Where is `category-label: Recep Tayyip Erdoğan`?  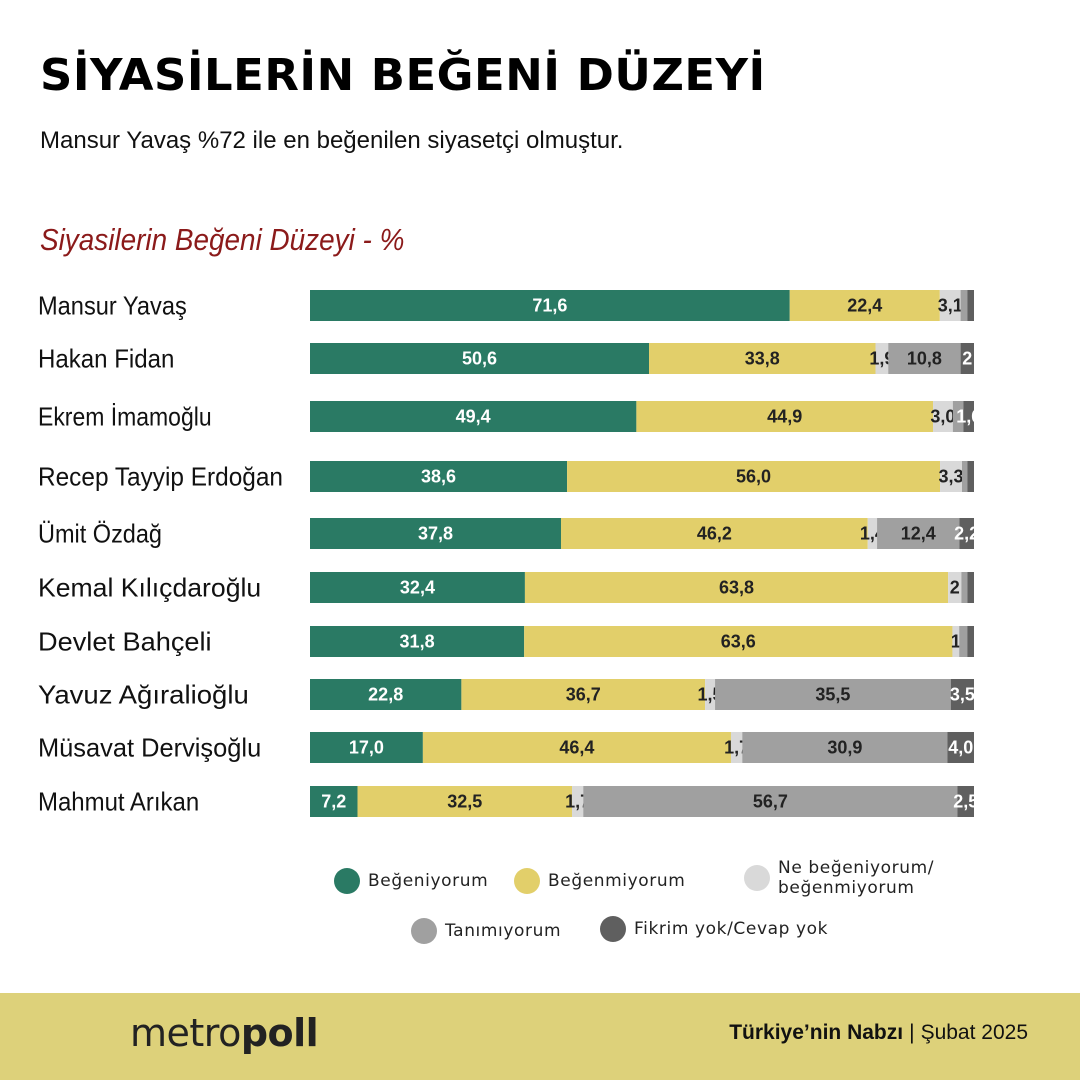
category-label: Recep Tayyip Erdoğan is located at coordinates (160, 477).